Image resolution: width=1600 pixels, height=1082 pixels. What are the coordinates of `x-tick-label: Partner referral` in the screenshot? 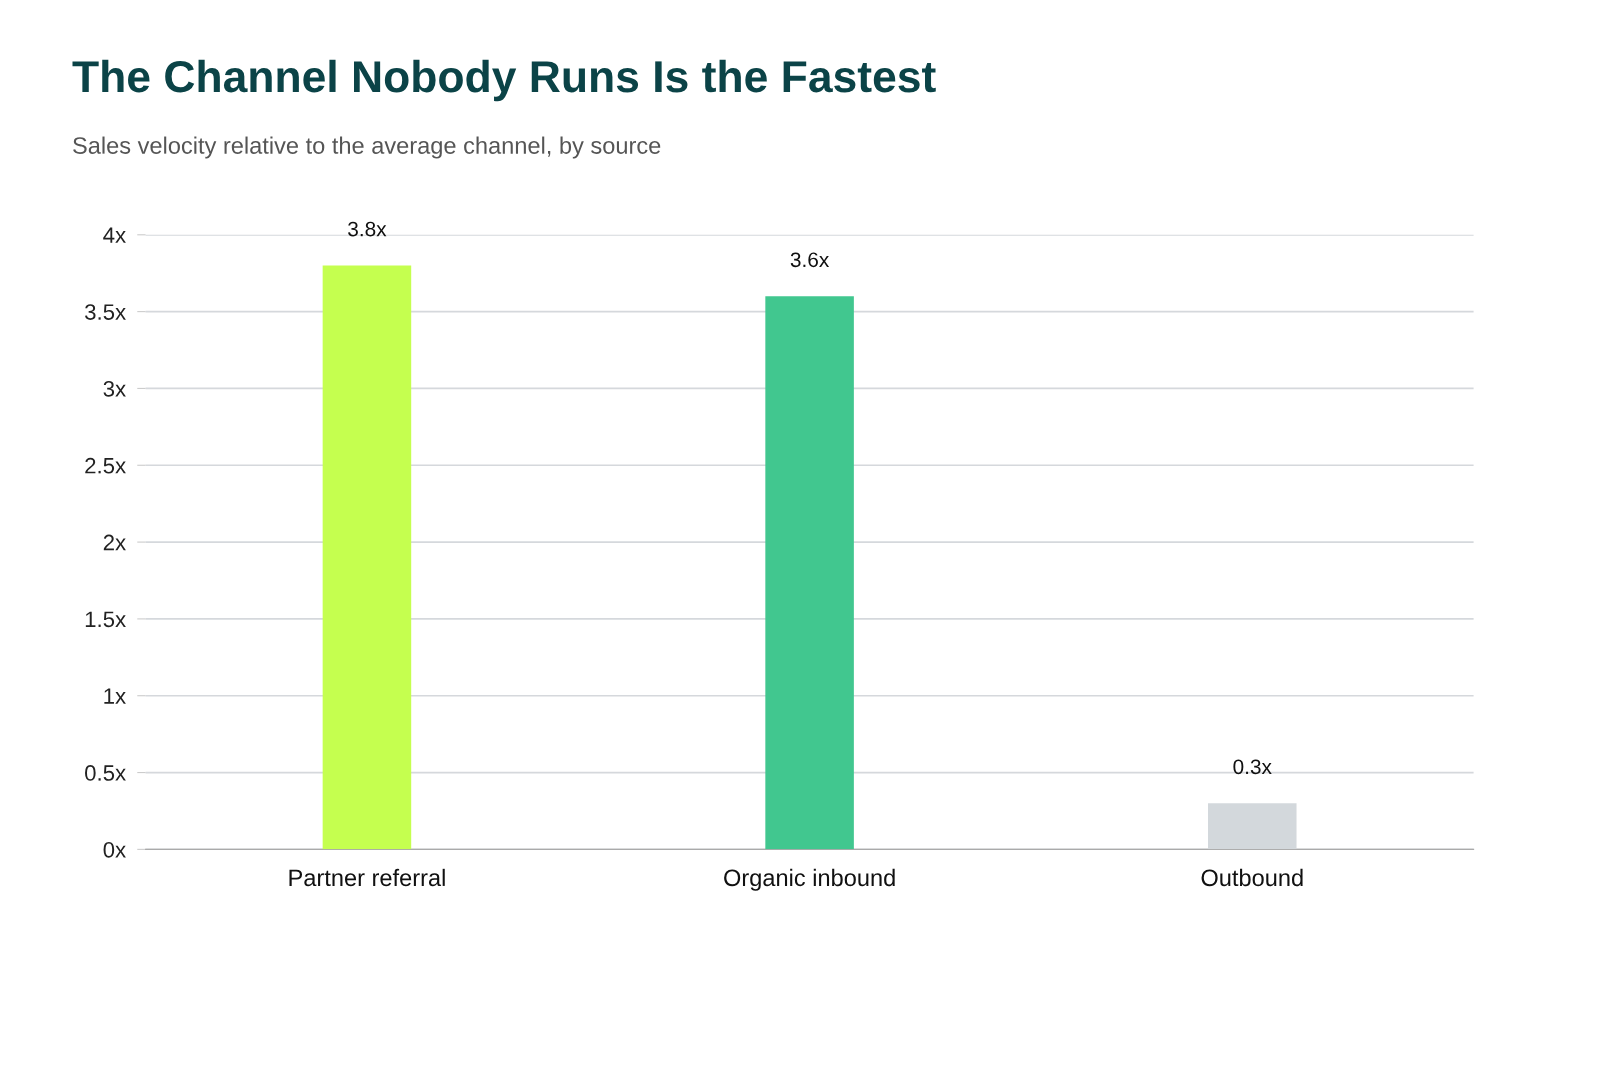 It's located at (367, 877).